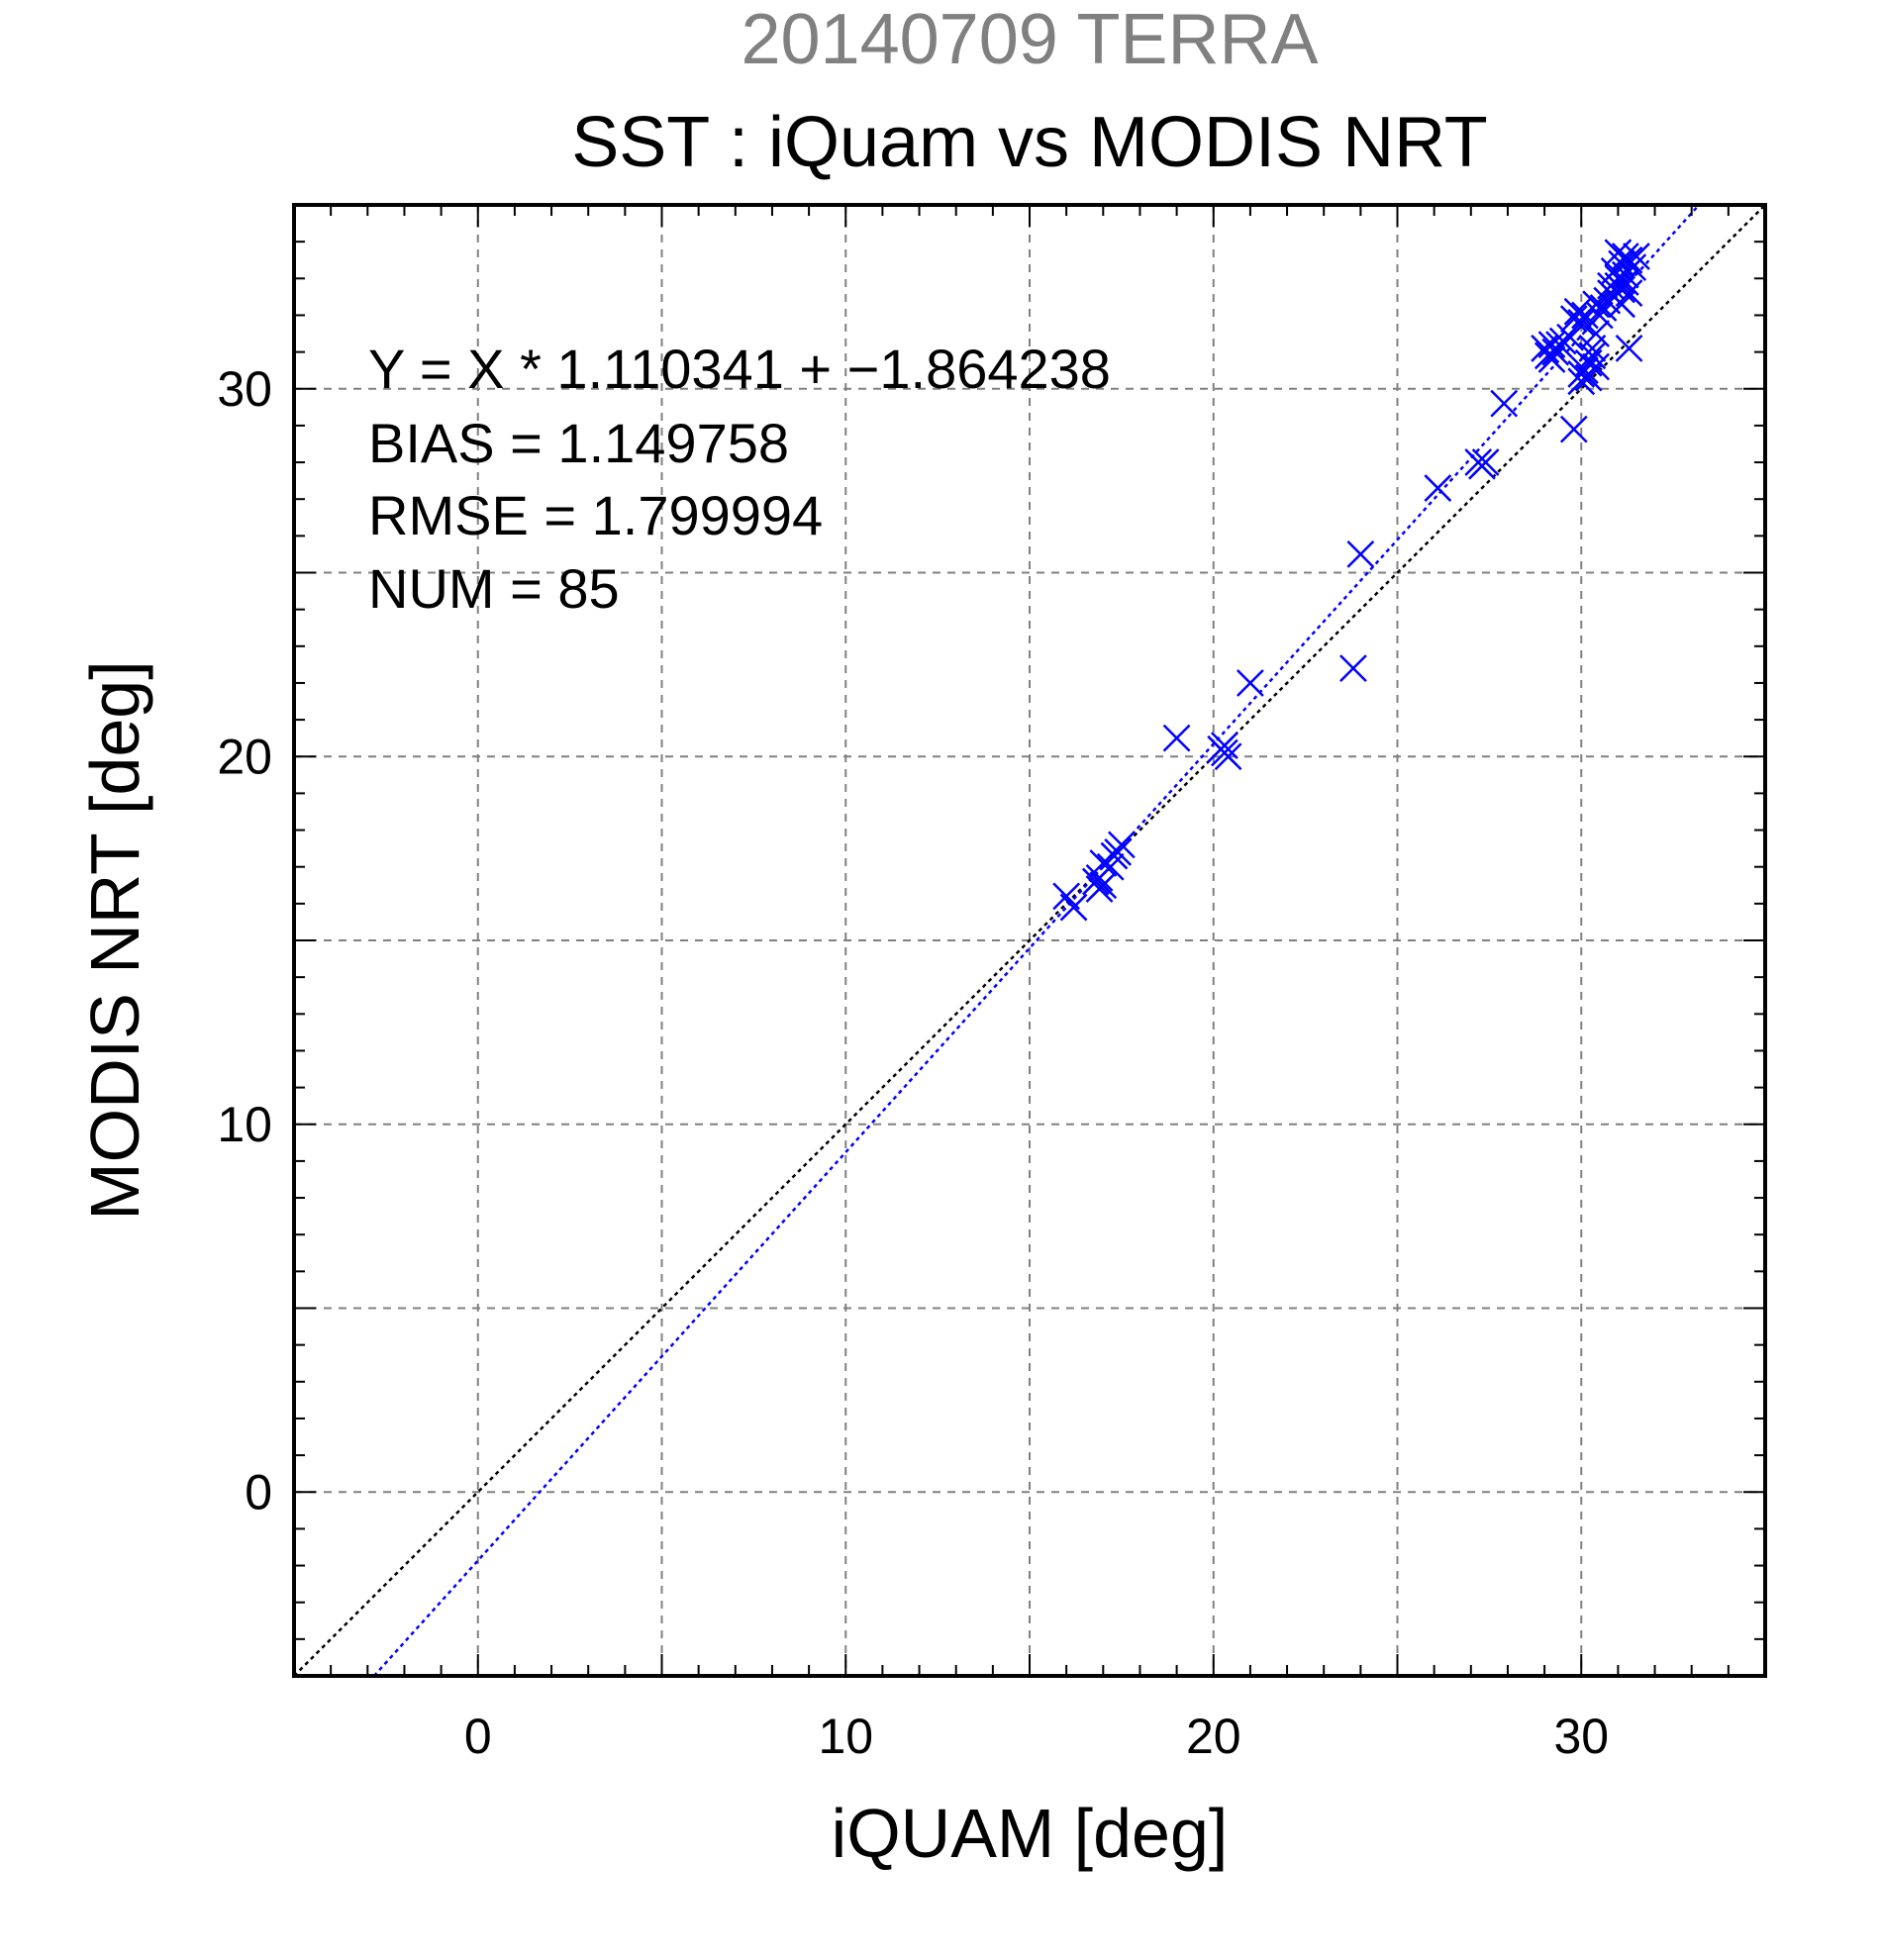 Image resolution: width=1881 pixels, height=1960 pixels. I want to click on num-text: NUM = 85, so click(494, 588).